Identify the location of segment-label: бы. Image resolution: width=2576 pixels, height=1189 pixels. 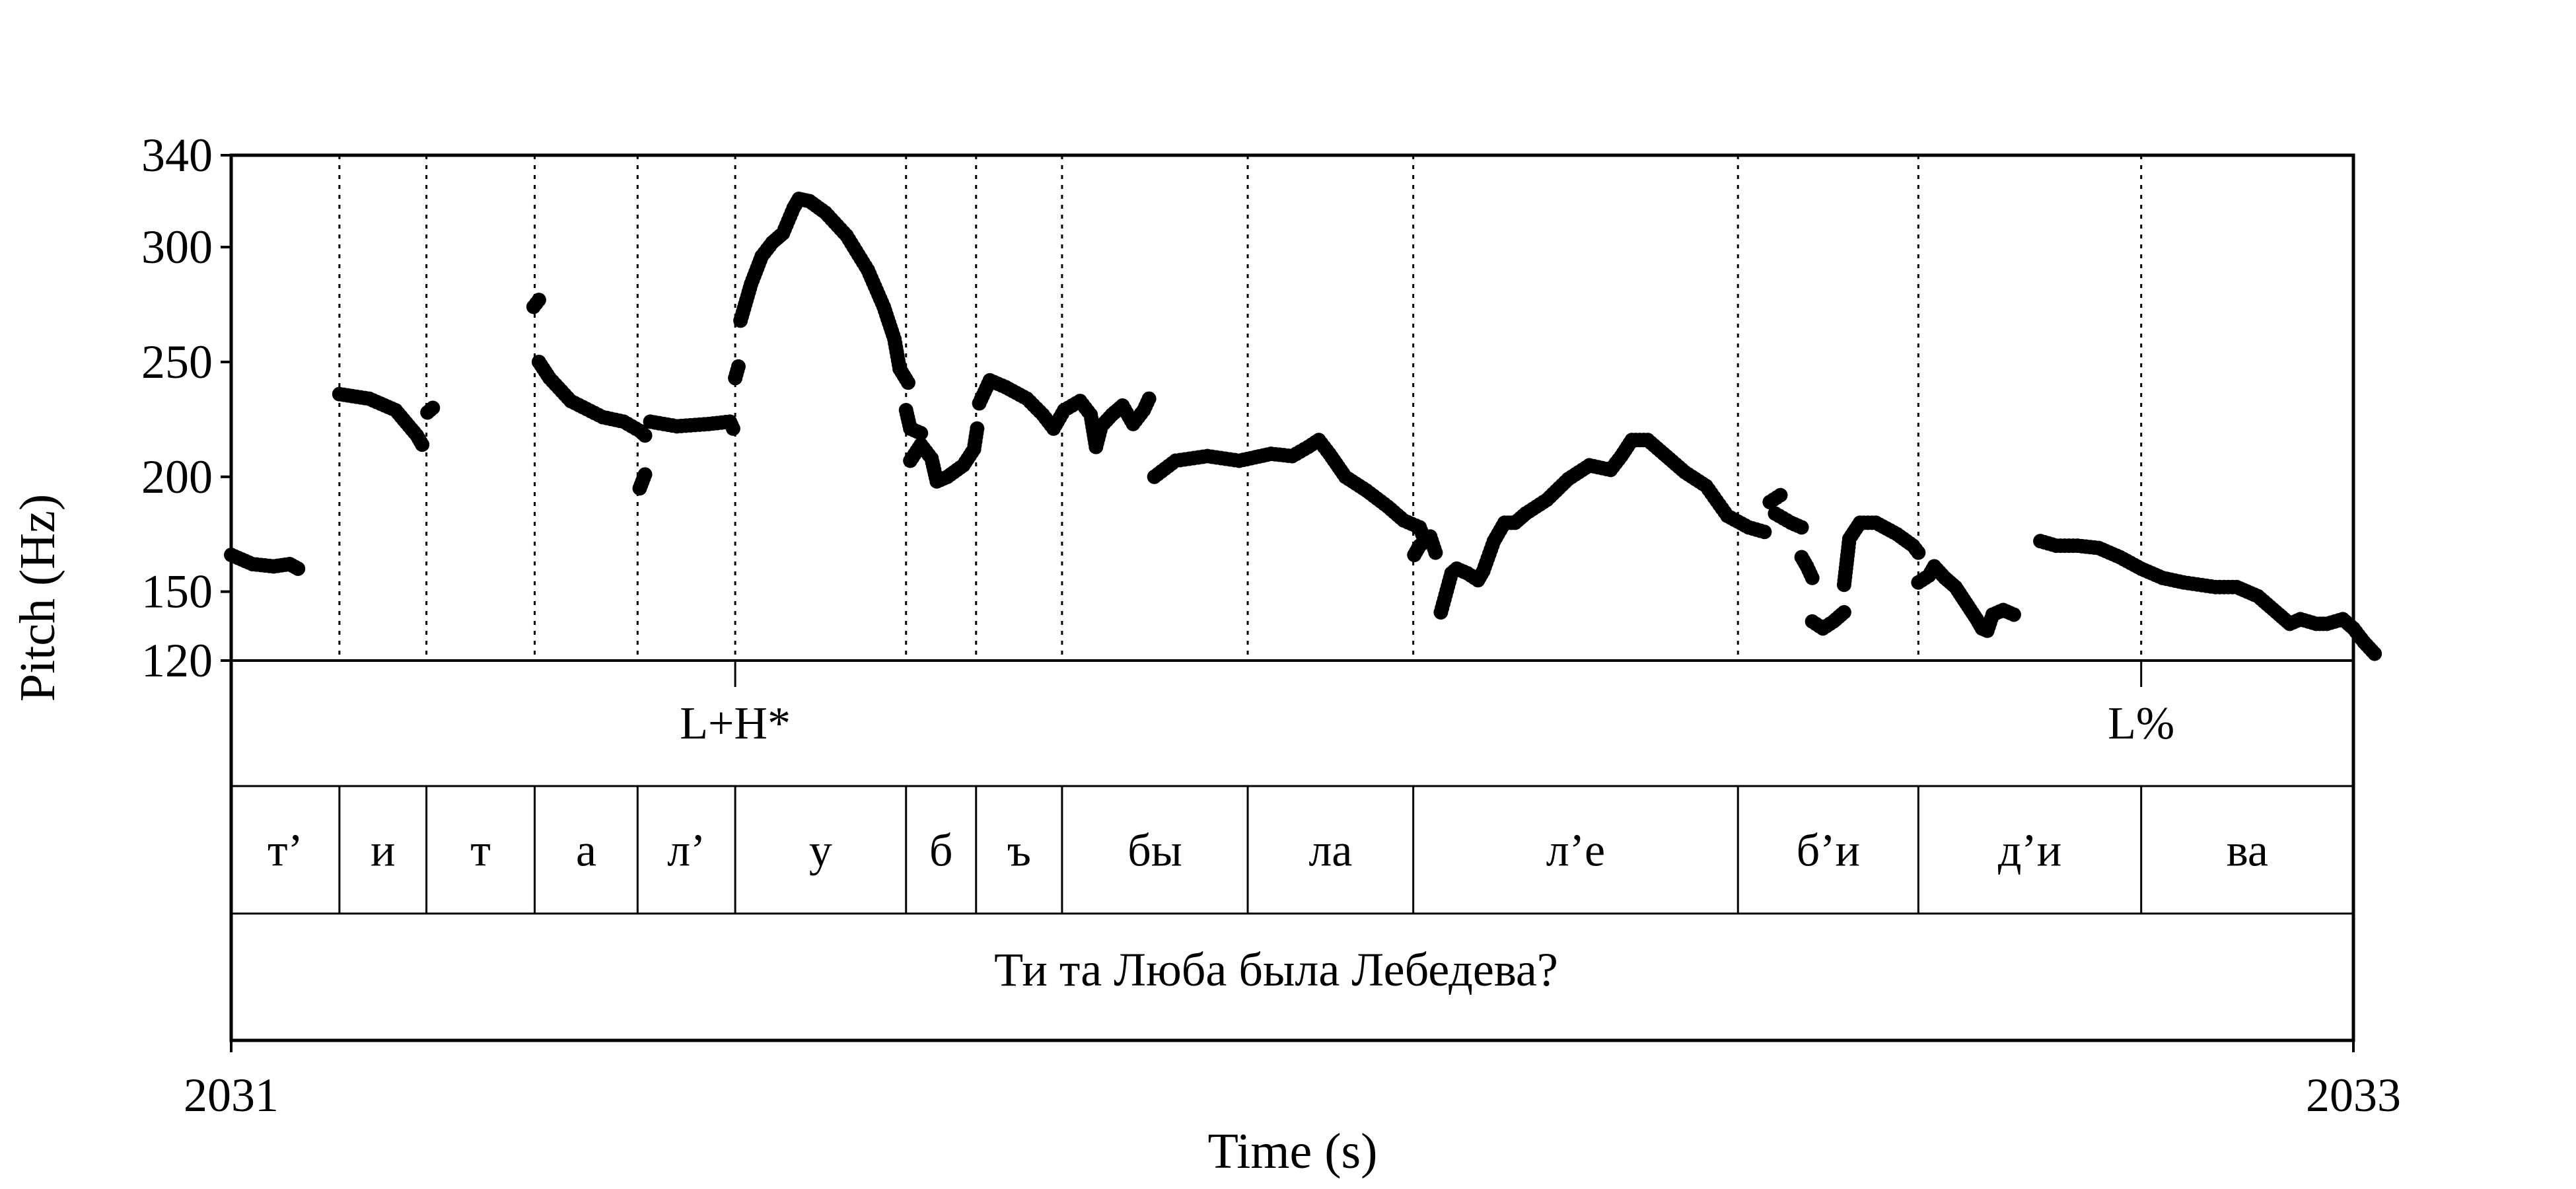
(1155, 851).